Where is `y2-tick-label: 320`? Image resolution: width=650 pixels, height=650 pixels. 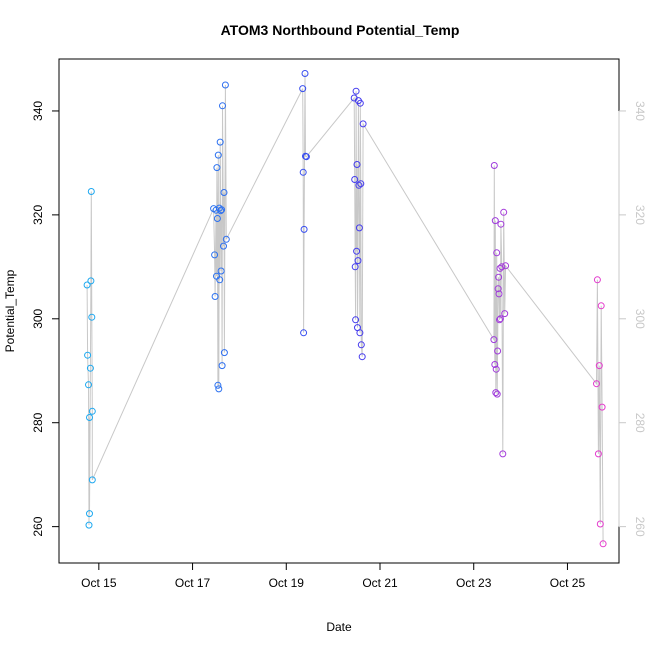 y2-tick-label: 320 is located at coordinates (640, 215).